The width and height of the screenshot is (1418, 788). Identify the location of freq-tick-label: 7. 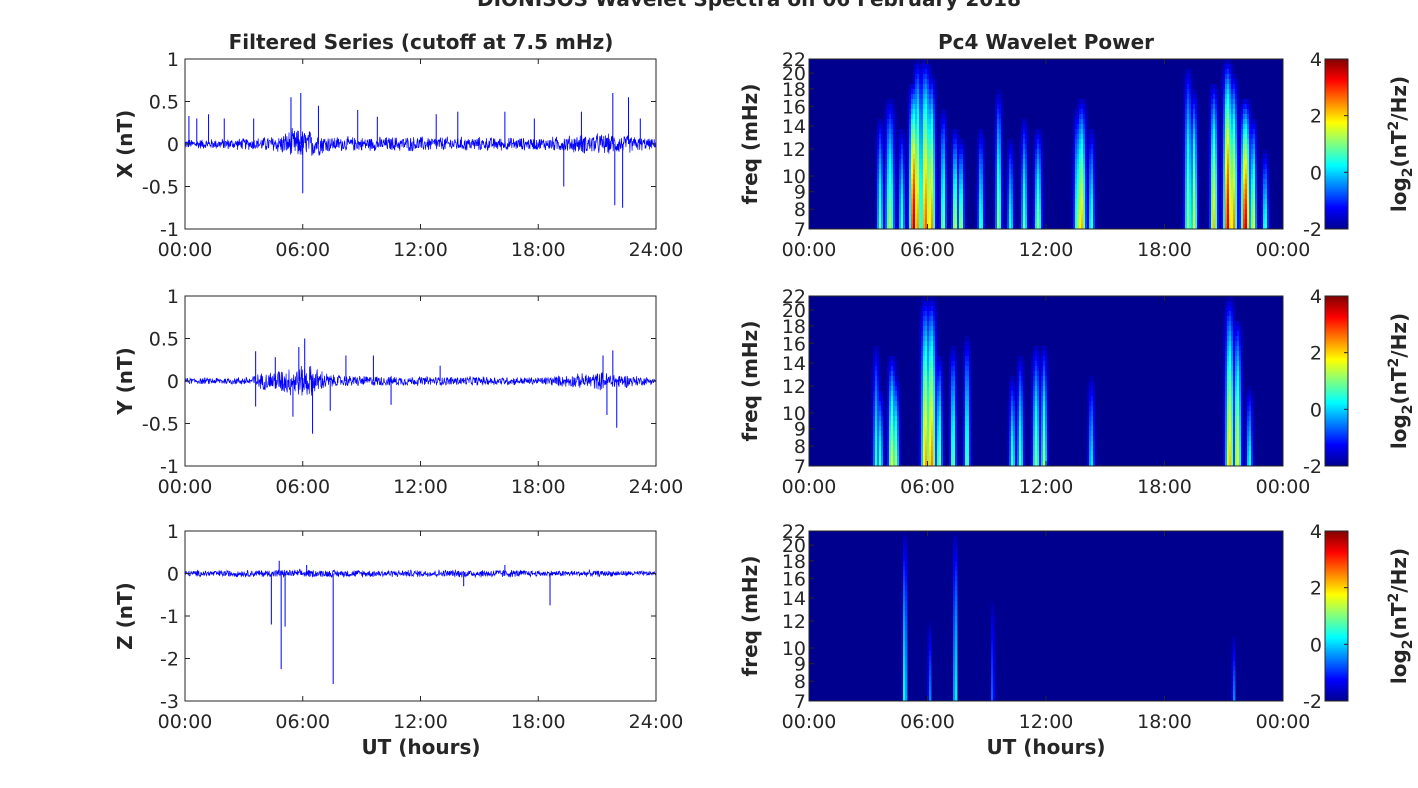
(800, 230).